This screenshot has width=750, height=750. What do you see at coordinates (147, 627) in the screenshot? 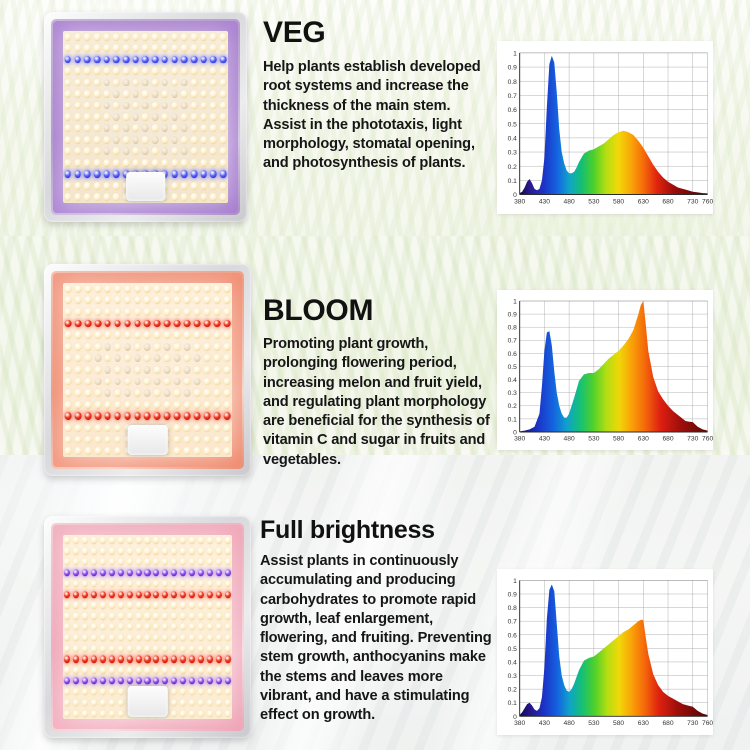
I see `led-grow-light-panel-full-brightness` at bounding box center [147, 627].